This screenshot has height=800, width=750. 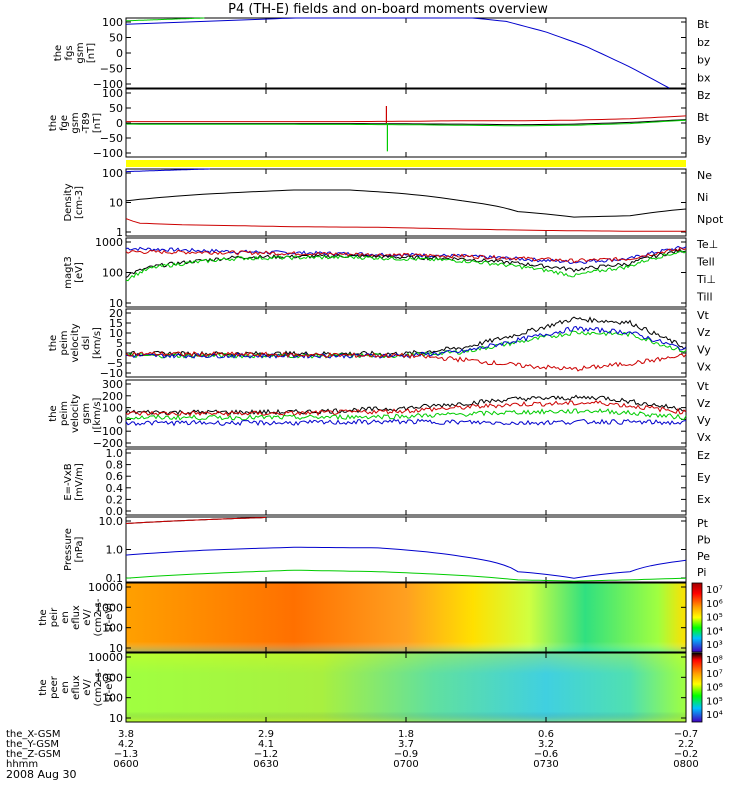 What do you see at coordinates (406, 414) in the screenshot?
I see `series-Vy` at bounding box center [406, 414].